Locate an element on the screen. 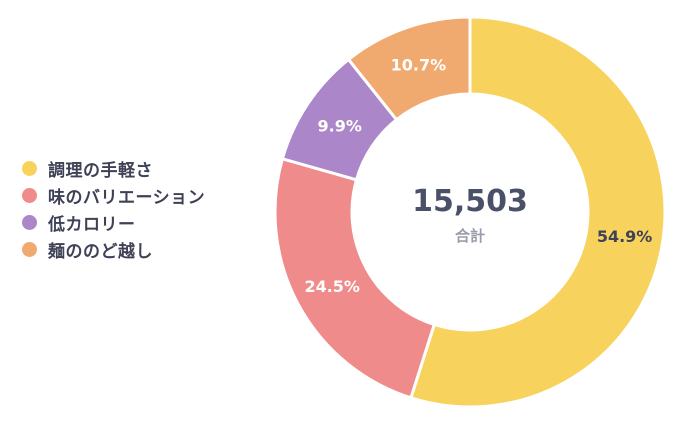 This screenshot has width=699, height=439. legend-label: 調理の手軽さ is located at coordinates (100, 170).